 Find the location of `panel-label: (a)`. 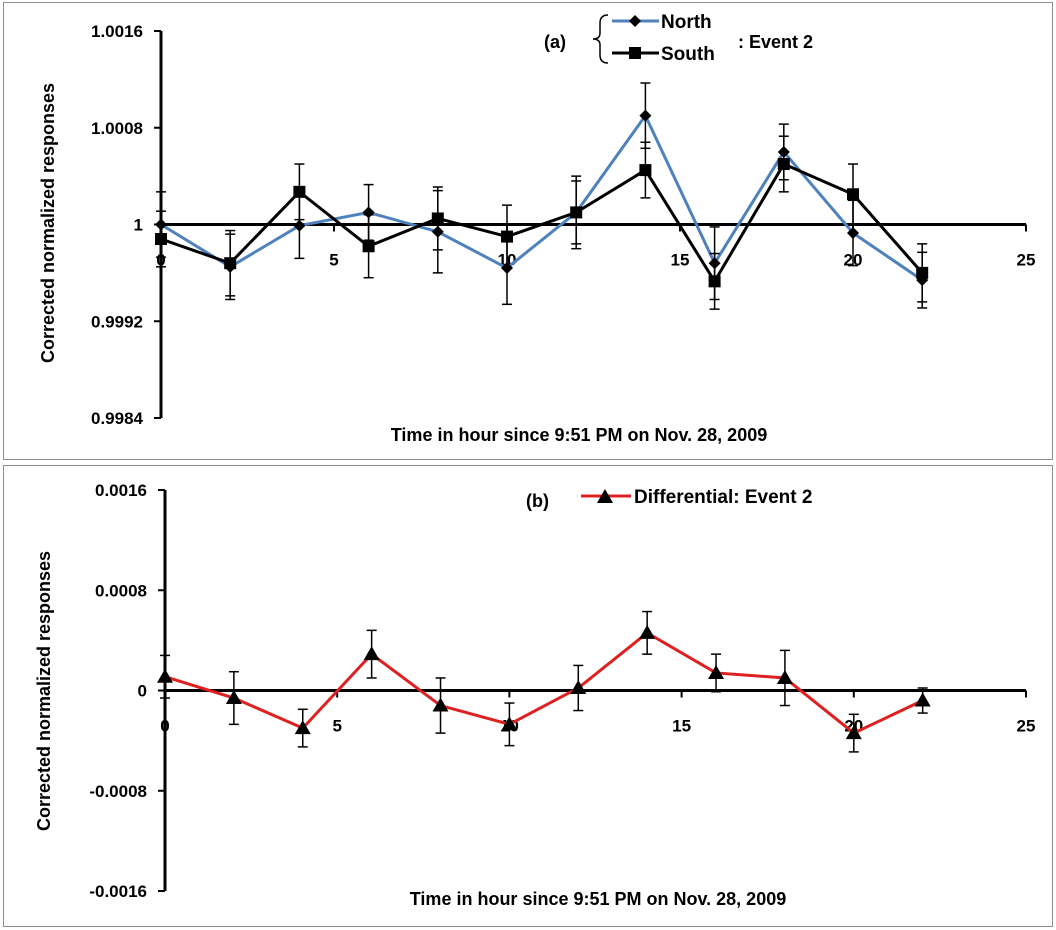

panel-label: (a) is located at coordinates (555, 42).